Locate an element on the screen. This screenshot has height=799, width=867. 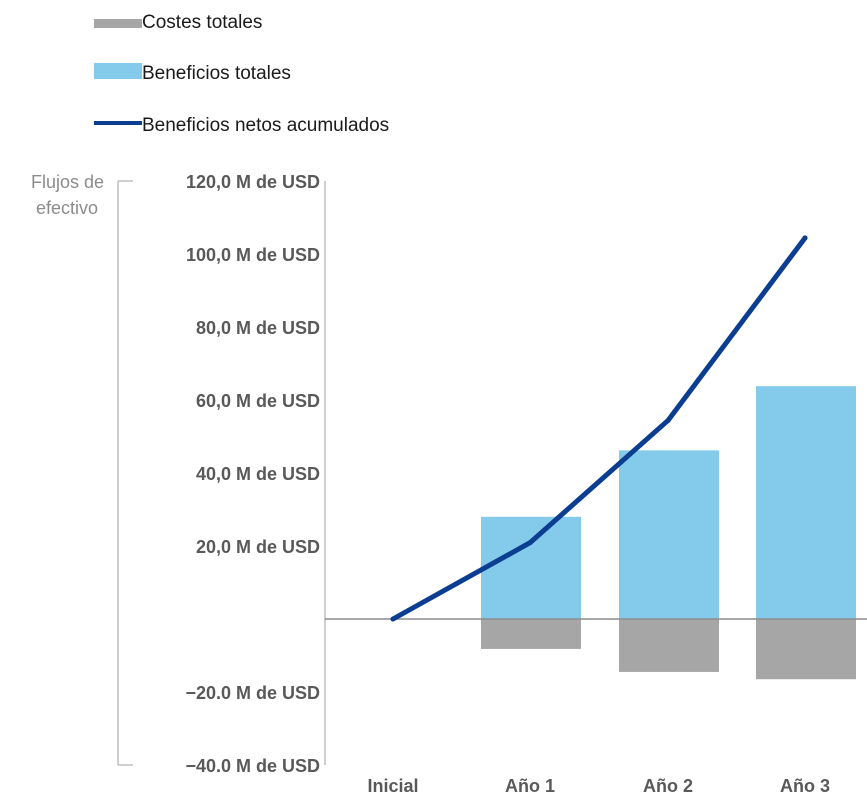
legend-label-0: Costes totales is located at coordinates (202, 22).